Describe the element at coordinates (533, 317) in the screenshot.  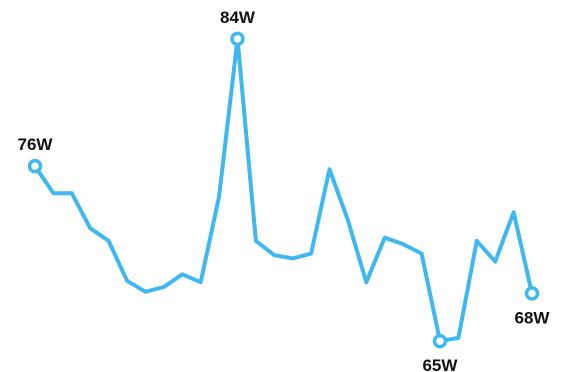
I see `data-label: 68W` at that location.